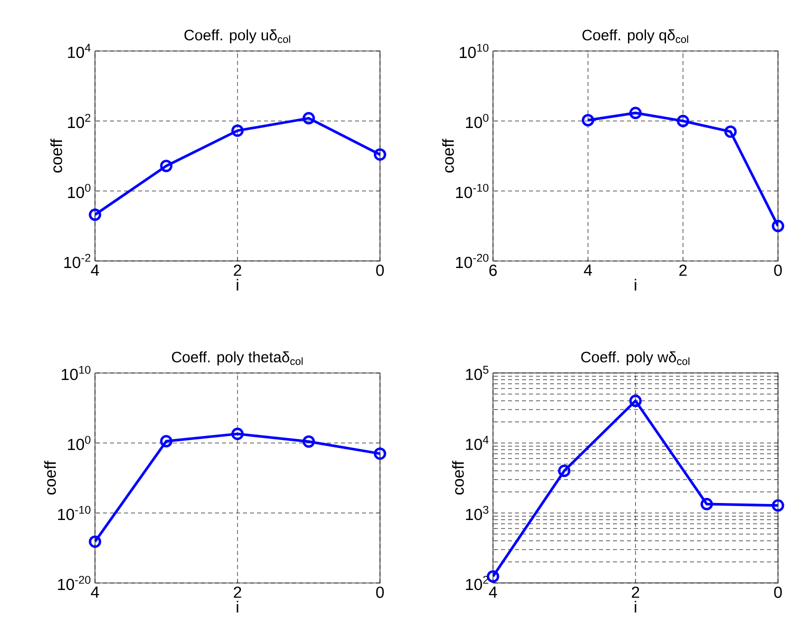  I want to click on y-tick-label: 10$^{3}$, so click(477, 513).